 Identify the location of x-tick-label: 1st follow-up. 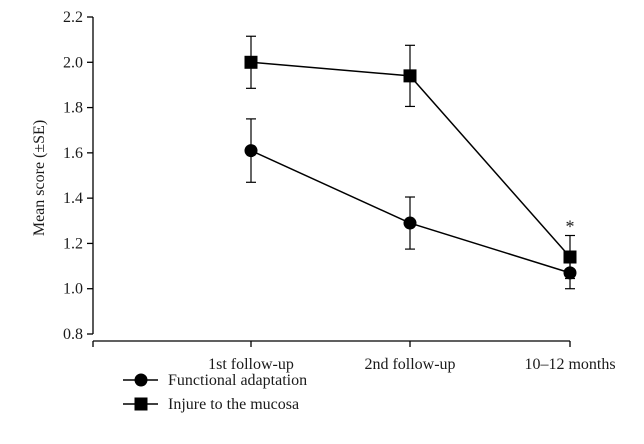
(251, 364).